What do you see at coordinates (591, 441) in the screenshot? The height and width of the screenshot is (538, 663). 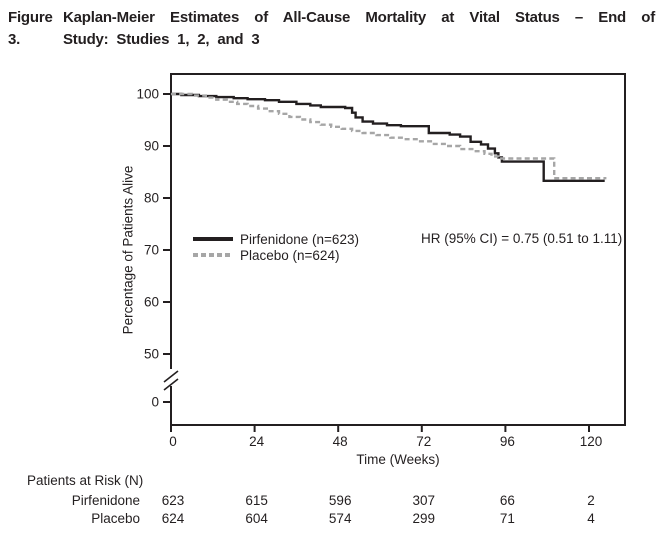 I see `x-tick-label: 120` at bounding box center [591, 441].